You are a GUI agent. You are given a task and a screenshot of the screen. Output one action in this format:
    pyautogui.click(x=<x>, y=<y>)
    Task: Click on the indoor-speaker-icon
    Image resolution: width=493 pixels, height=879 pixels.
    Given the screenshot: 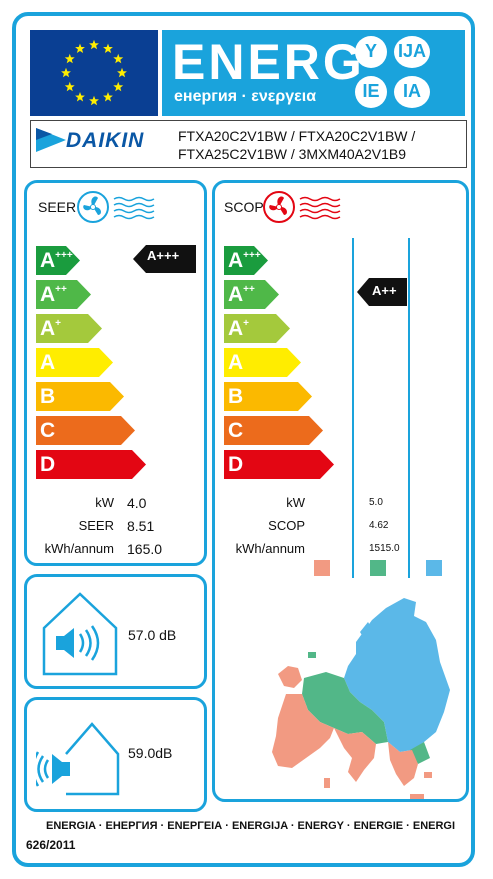 What is the action you would take?
    pyautogui.click(x=80, y=634)
    